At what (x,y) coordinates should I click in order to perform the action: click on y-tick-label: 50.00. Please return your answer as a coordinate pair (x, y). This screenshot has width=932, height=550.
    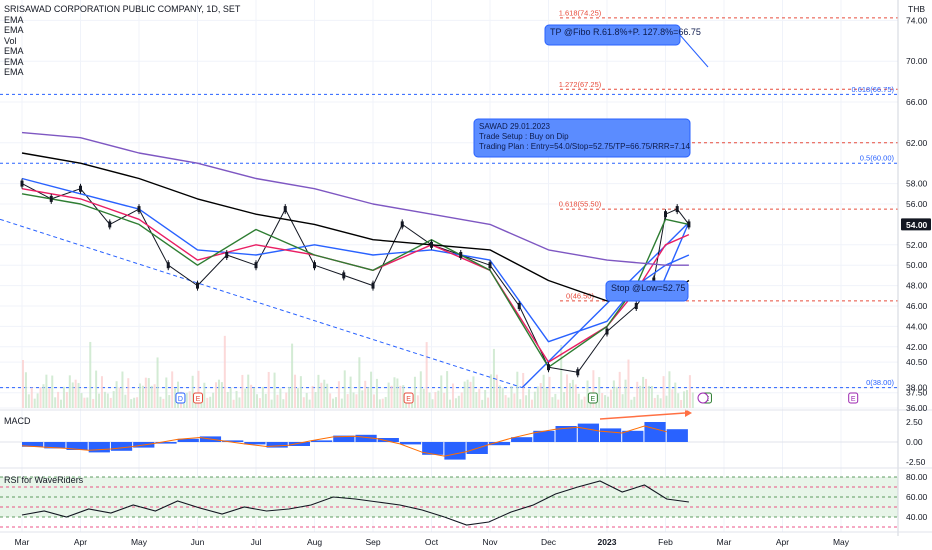
    Looking at the image, I should click on (917, 265).